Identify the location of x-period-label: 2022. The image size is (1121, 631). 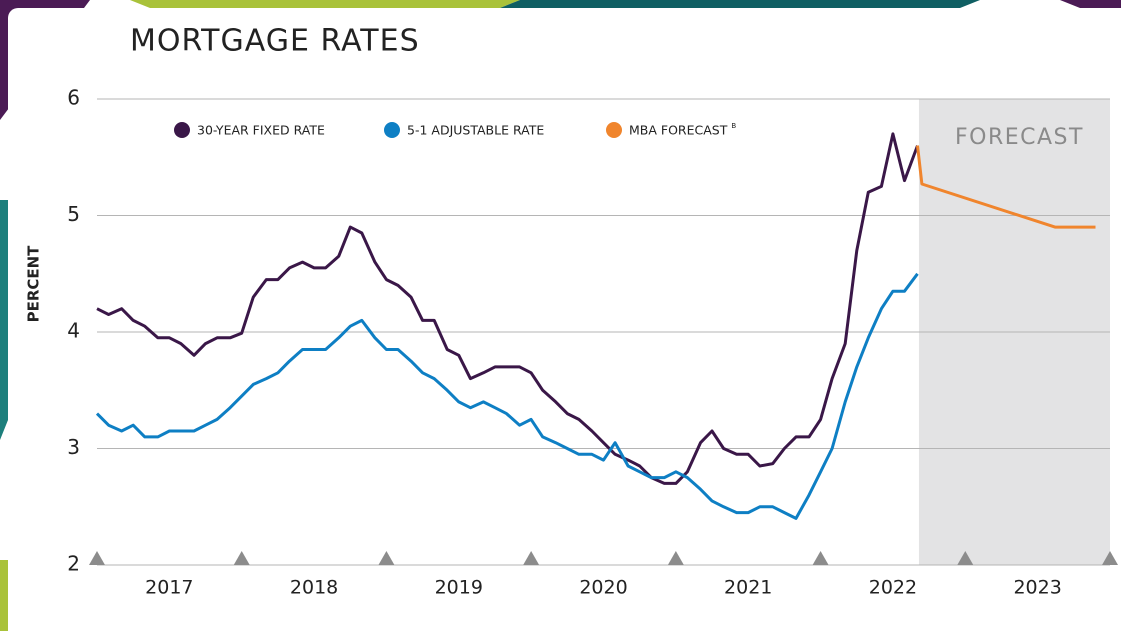
(893, 588).